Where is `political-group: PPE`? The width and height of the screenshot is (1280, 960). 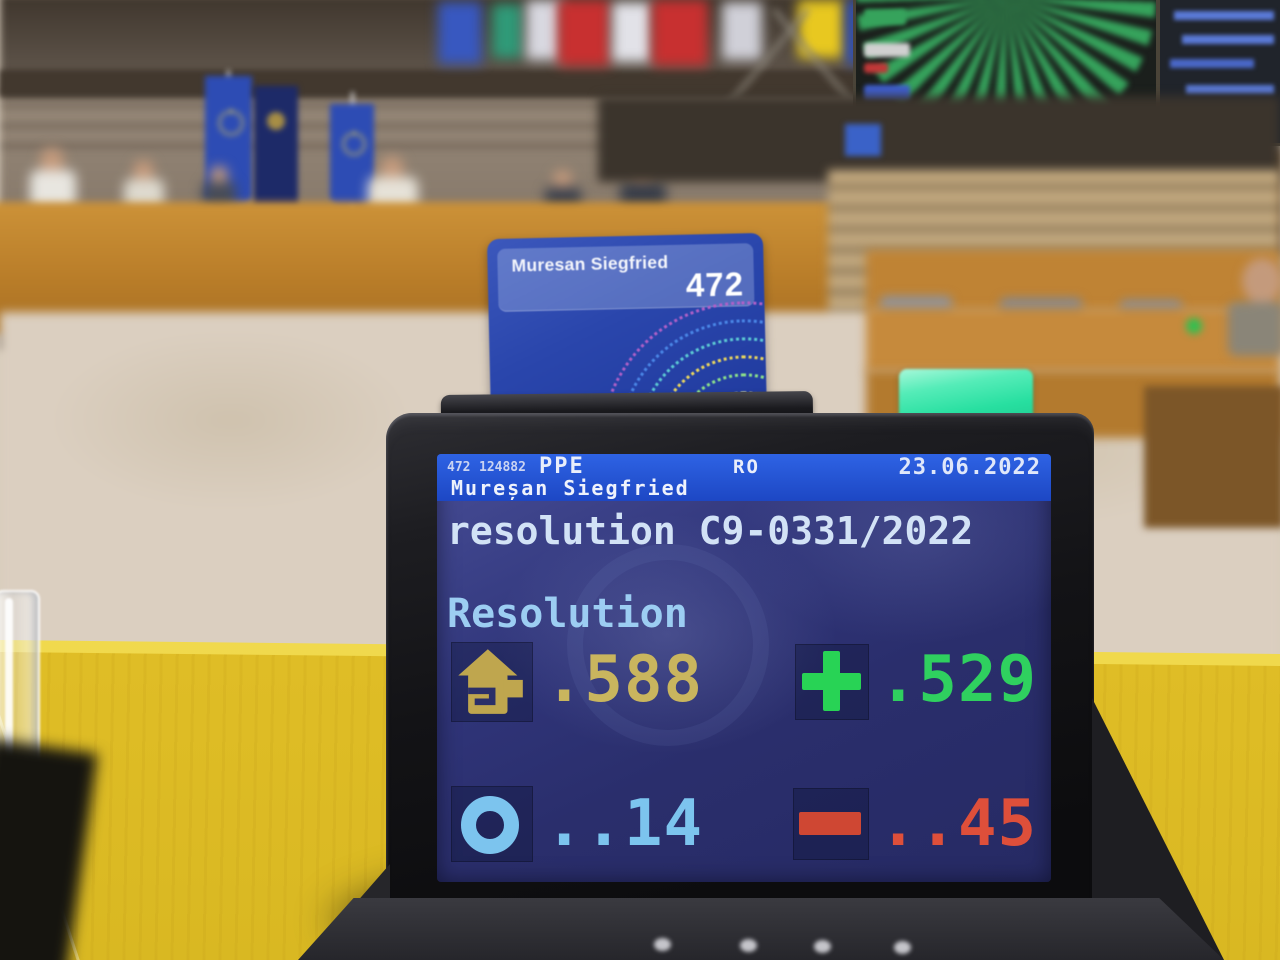
political-group: PPE is located at coordinates (562, 466).